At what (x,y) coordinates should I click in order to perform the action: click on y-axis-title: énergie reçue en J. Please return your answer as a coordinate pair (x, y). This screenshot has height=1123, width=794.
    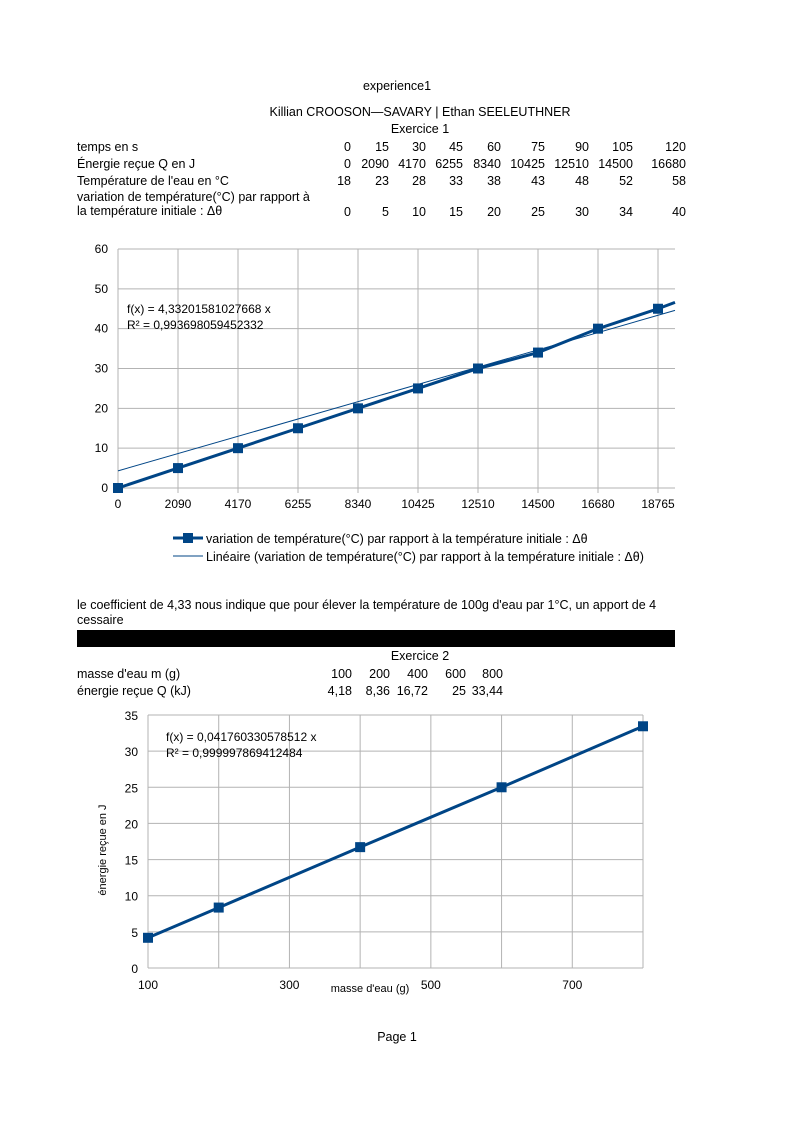
    Looking at the image, I should click on (103, 849).